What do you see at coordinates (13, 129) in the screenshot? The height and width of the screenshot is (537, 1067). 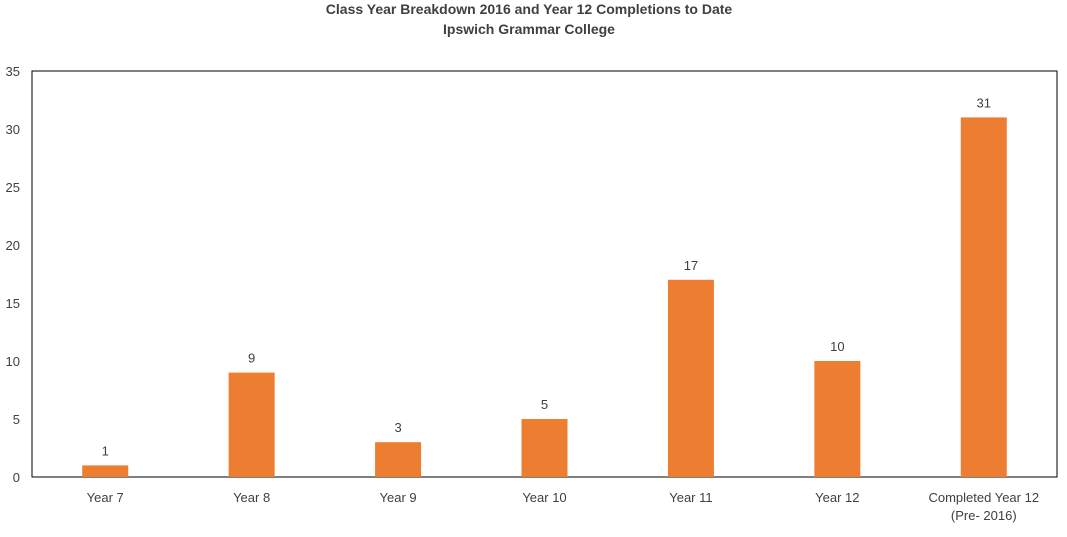 I see `y-tick-label: 30` at bounding box center [13, 129].